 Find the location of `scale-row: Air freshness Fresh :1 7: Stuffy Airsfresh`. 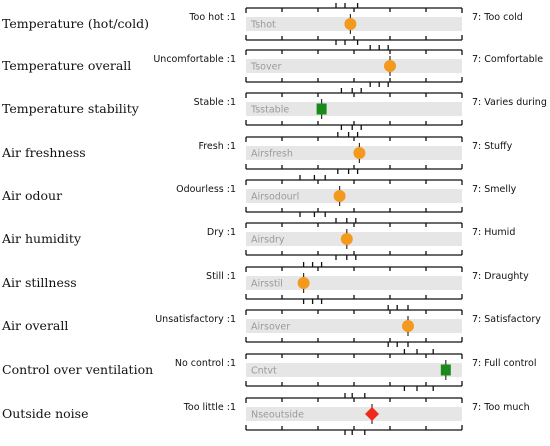

scale-row: Air freshness Fresh :1 7: Stuffy Airsfresh is located at coordinates (257, 153).